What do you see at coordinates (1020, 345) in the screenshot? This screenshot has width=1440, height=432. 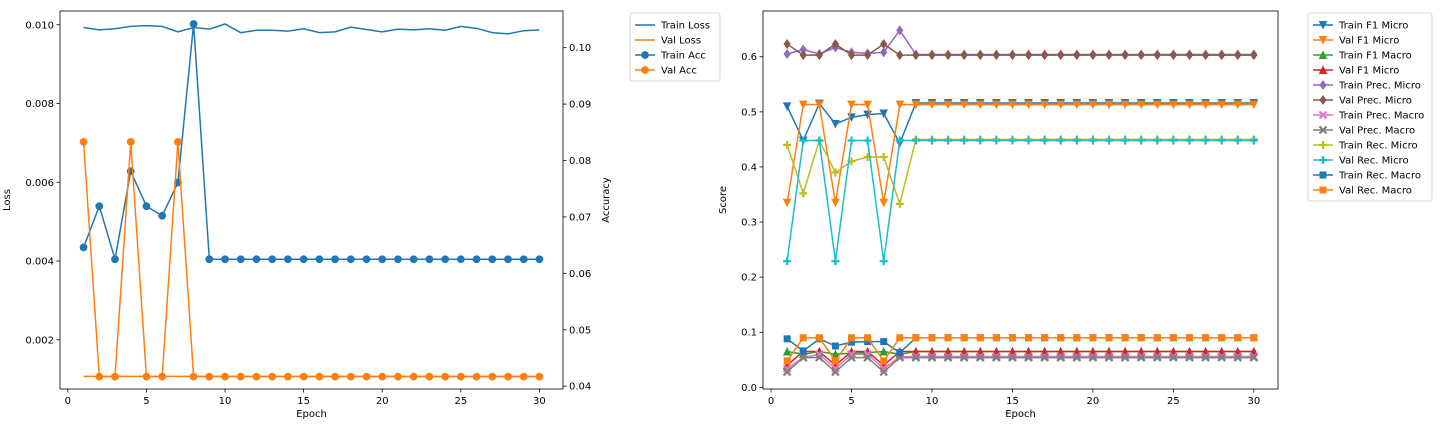 I see `series-line-train-rec-macro` at bounding box center [1020, 345].